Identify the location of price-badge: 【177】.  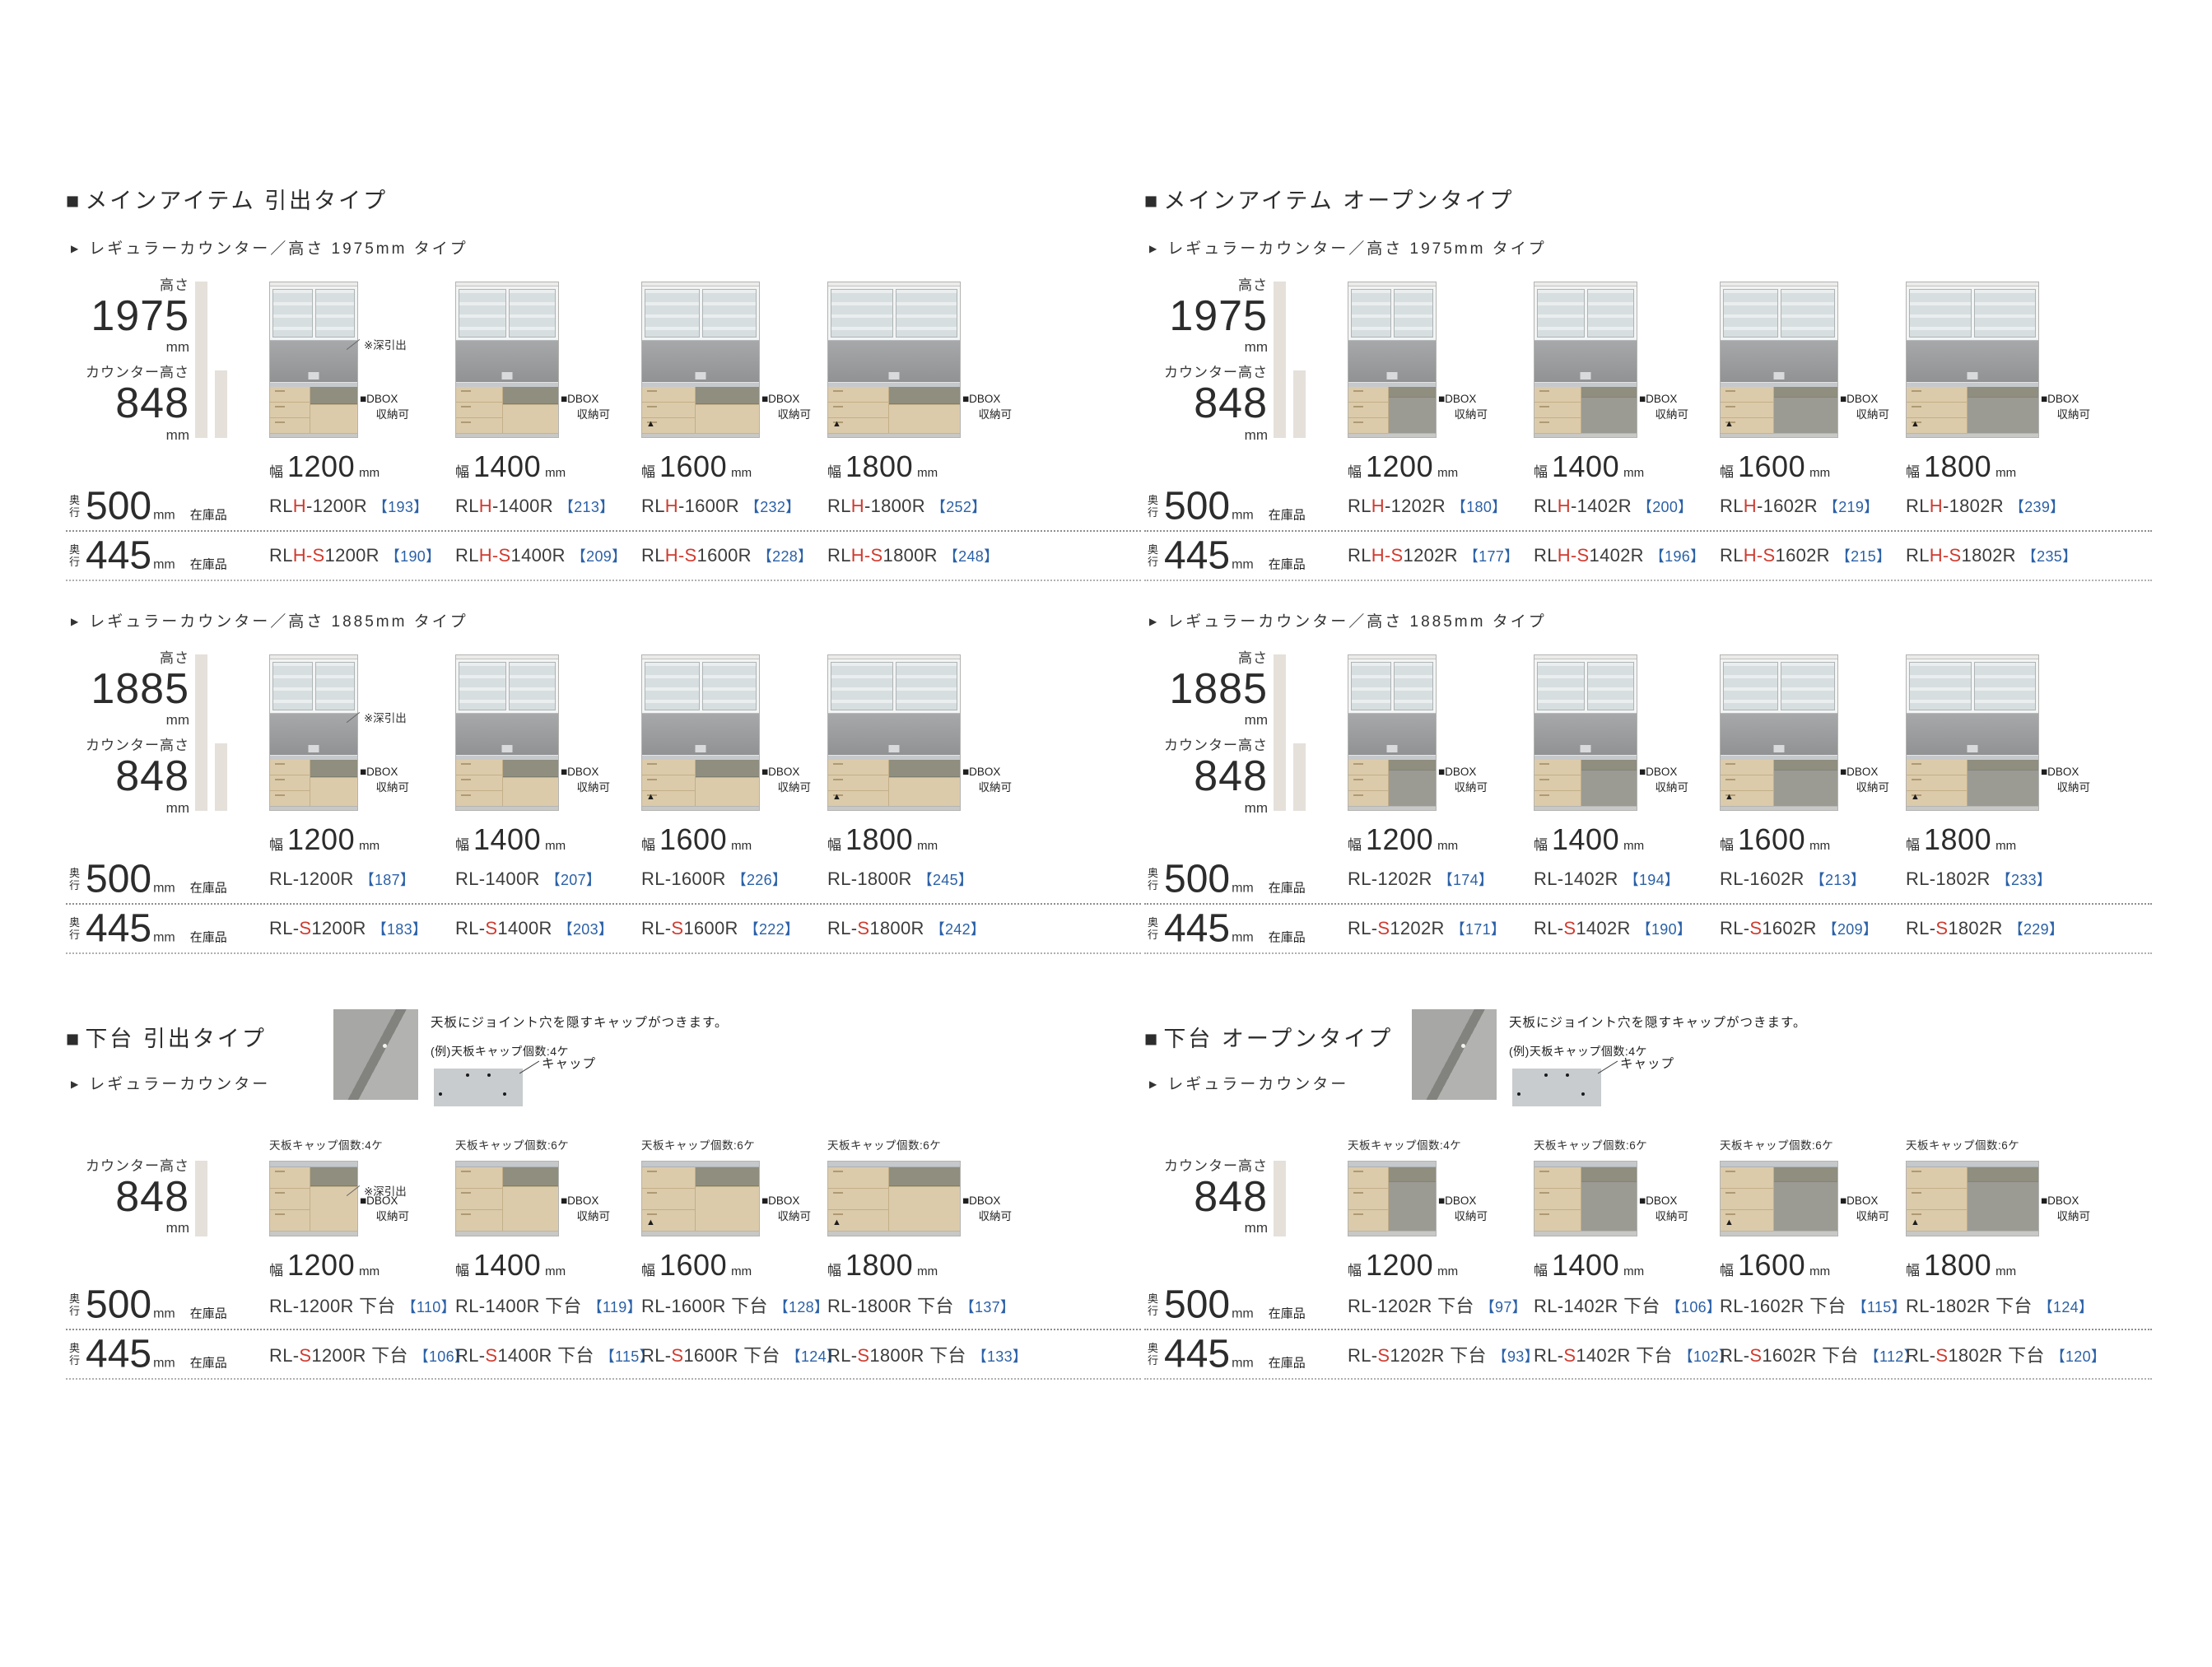
(1491, 556).